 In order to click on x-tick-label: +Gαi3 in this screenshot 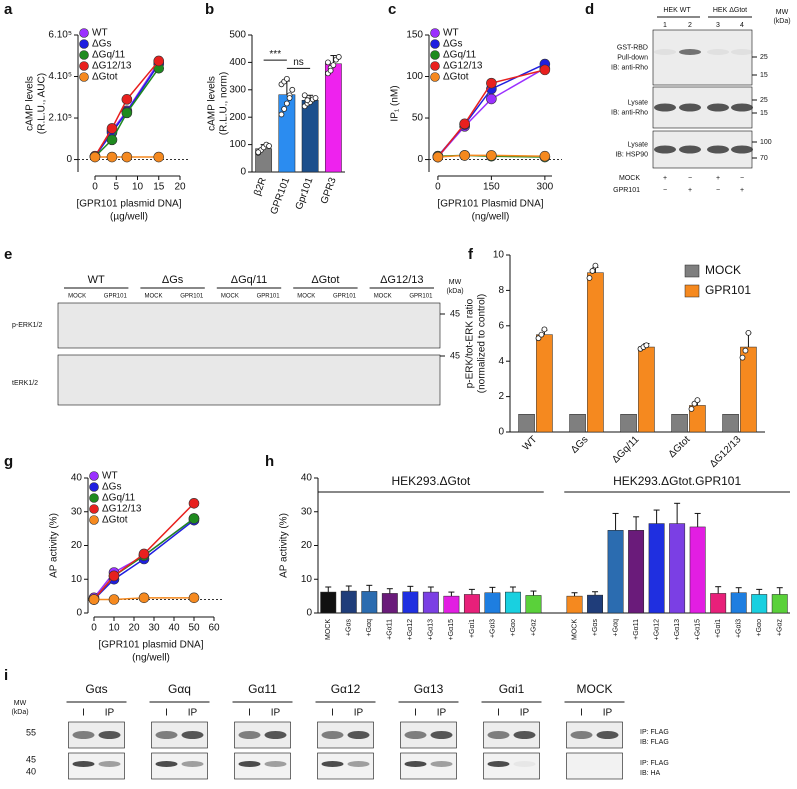, I will do `click(739, 628)`.